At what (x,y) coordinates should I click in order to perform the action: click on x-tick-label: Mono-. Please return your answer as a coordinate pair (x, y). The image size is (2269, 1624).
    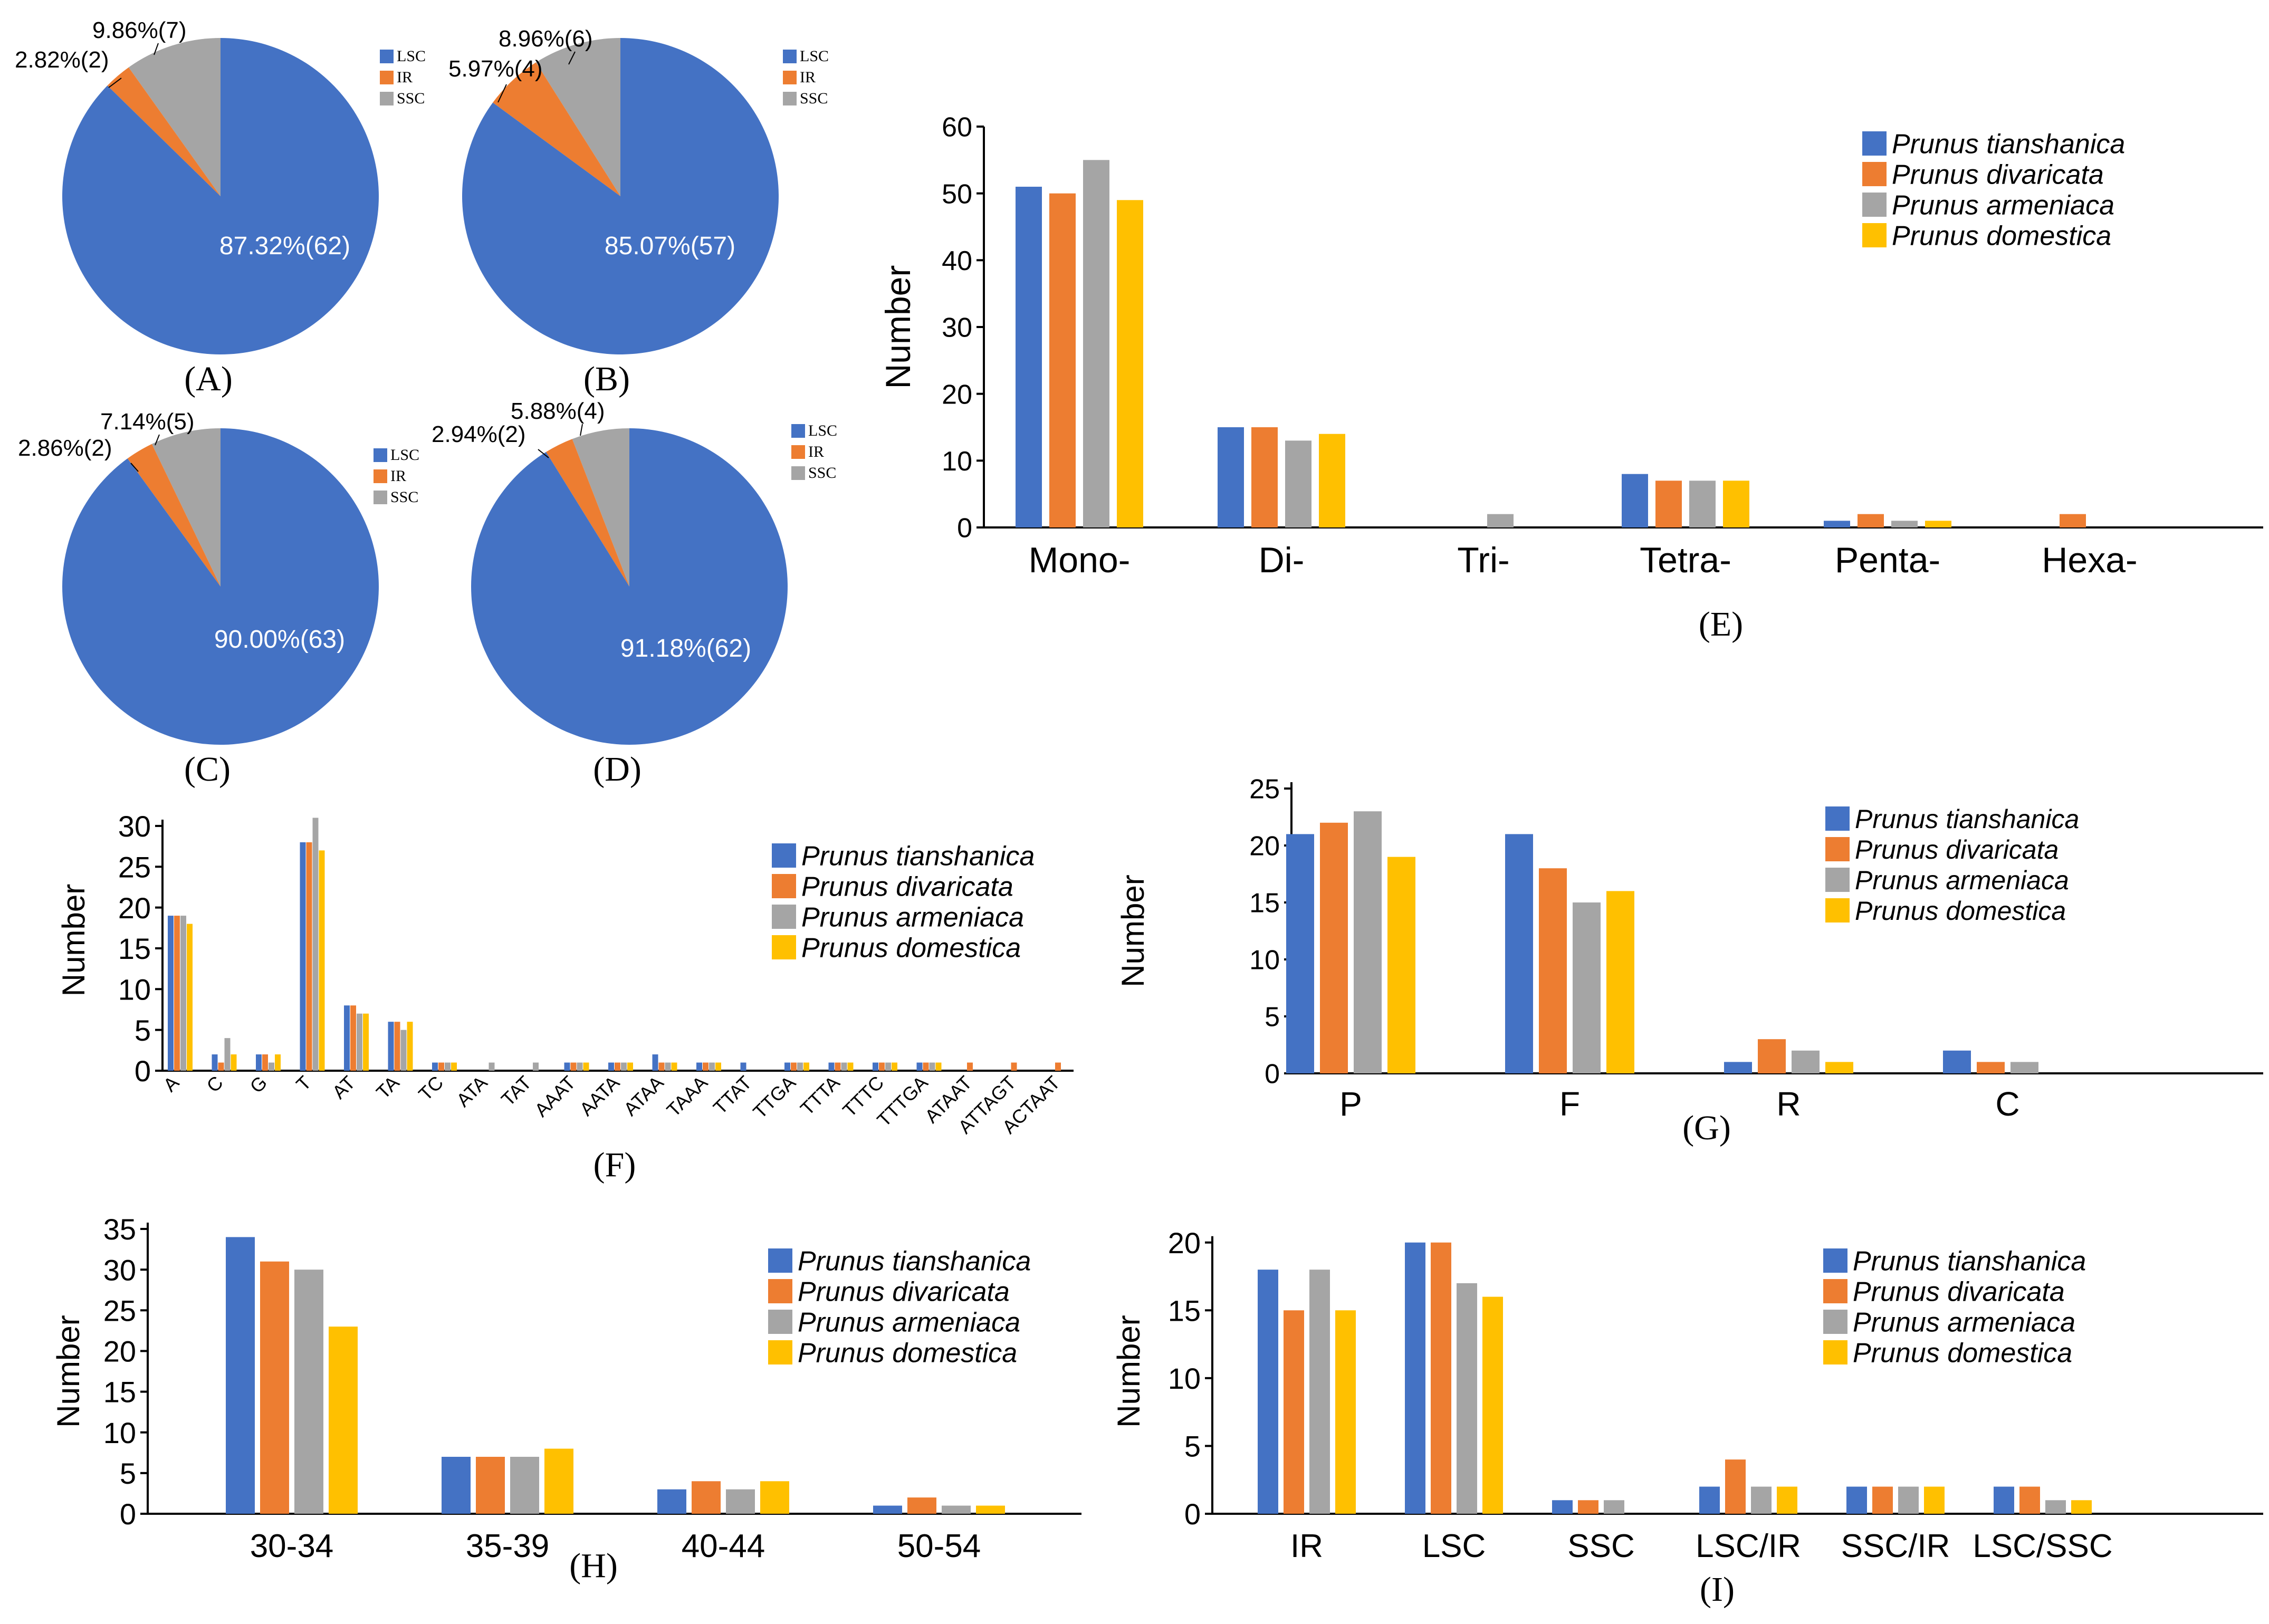
    Looking at the image, I should click on (1080, 560).